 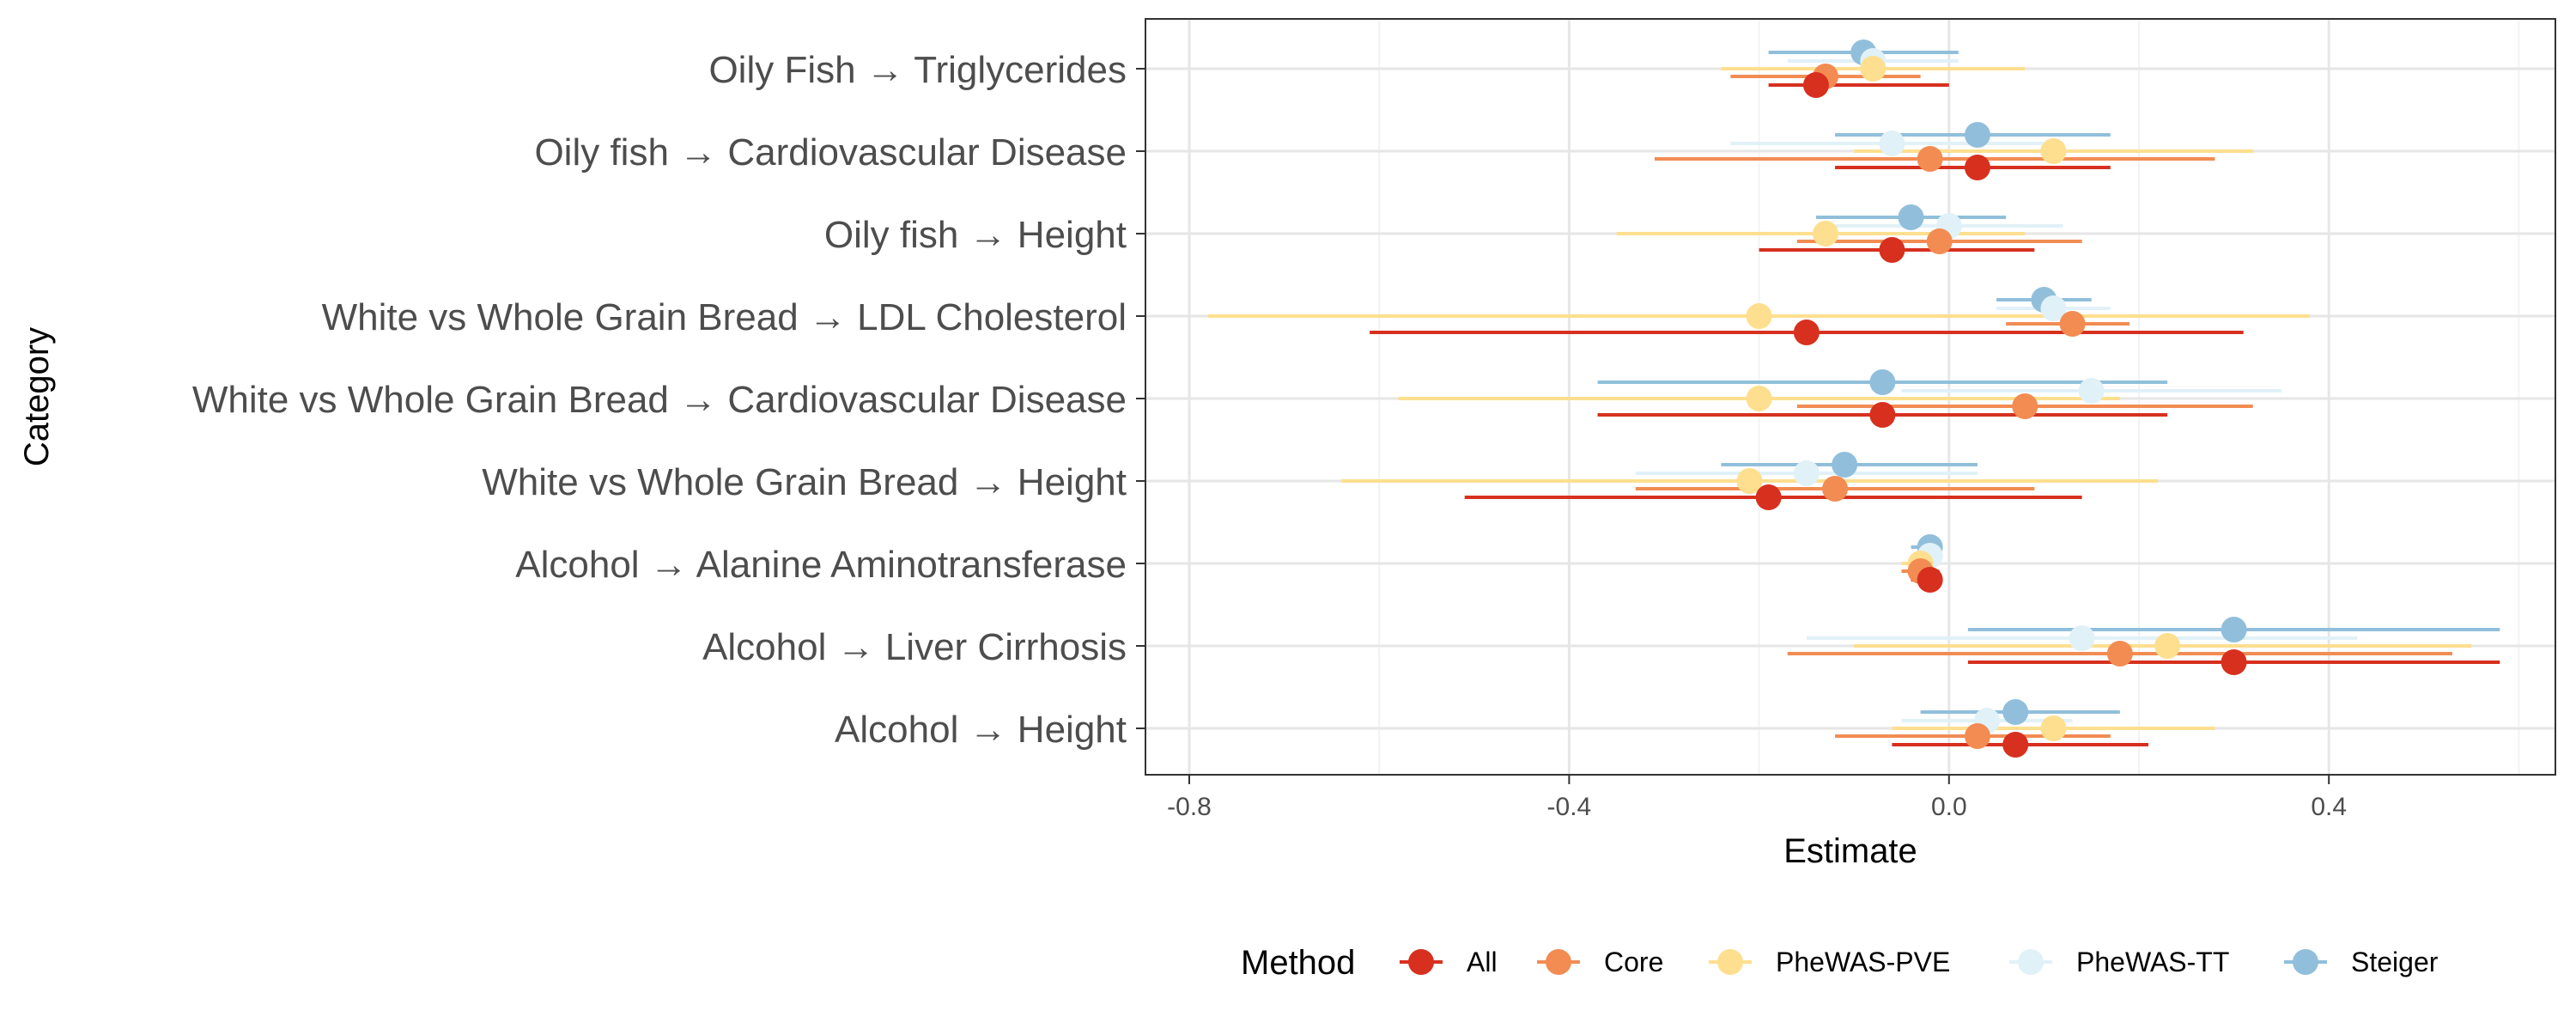 I want to click on legend: Method All Core PheWAS-PVE PheWAS-TT Steiger, so click(x=1840, y=963).